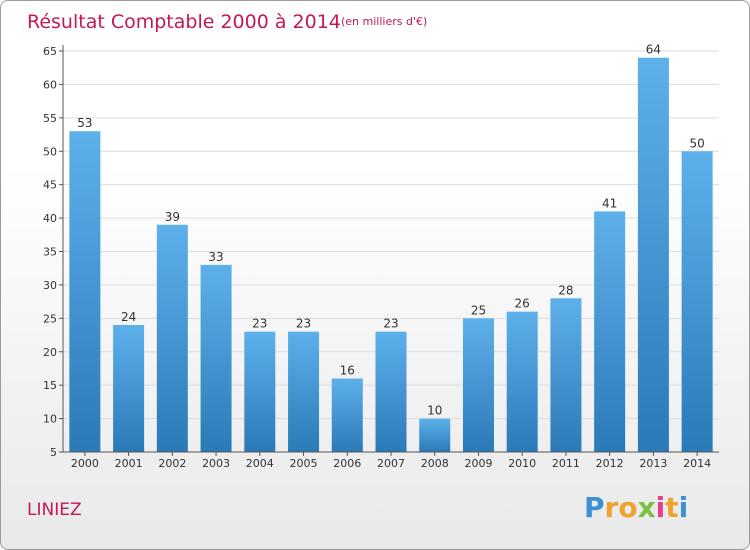 Image resolution: width=750 pixels, height=550 pixels. What do you see at coordinates (627, 507) in the screenshot?
I see `logo-letter: o` at bounding box center [627, 507].